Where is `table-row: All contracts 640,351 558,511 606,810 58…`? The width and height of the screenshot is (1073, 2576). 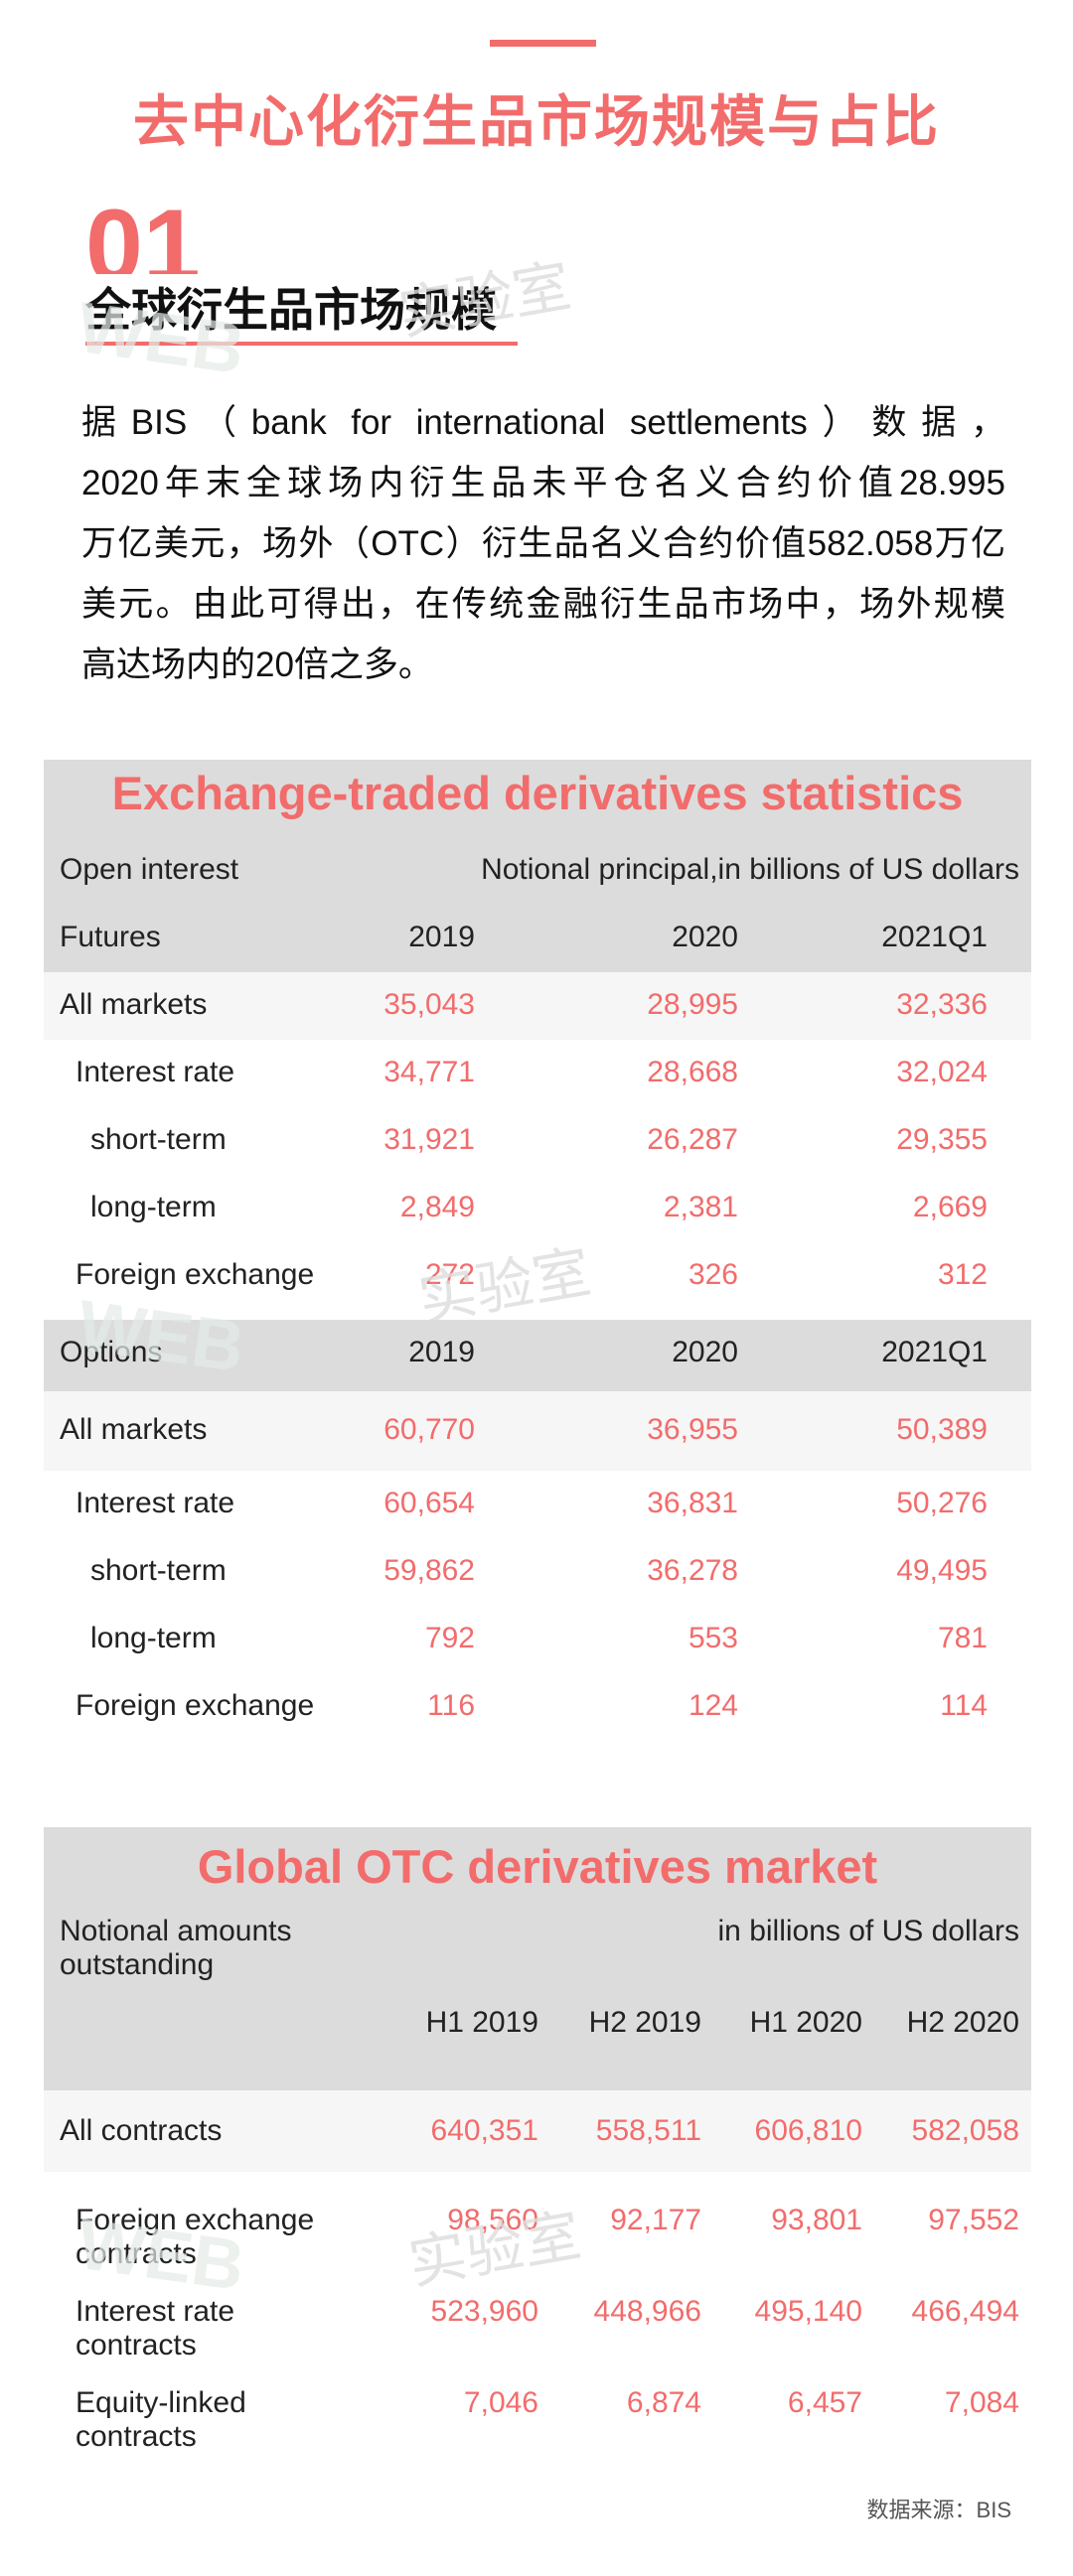
table-row: All contracts 640,351 558,511 606,810 58… is located at coordinates (537, 2131).